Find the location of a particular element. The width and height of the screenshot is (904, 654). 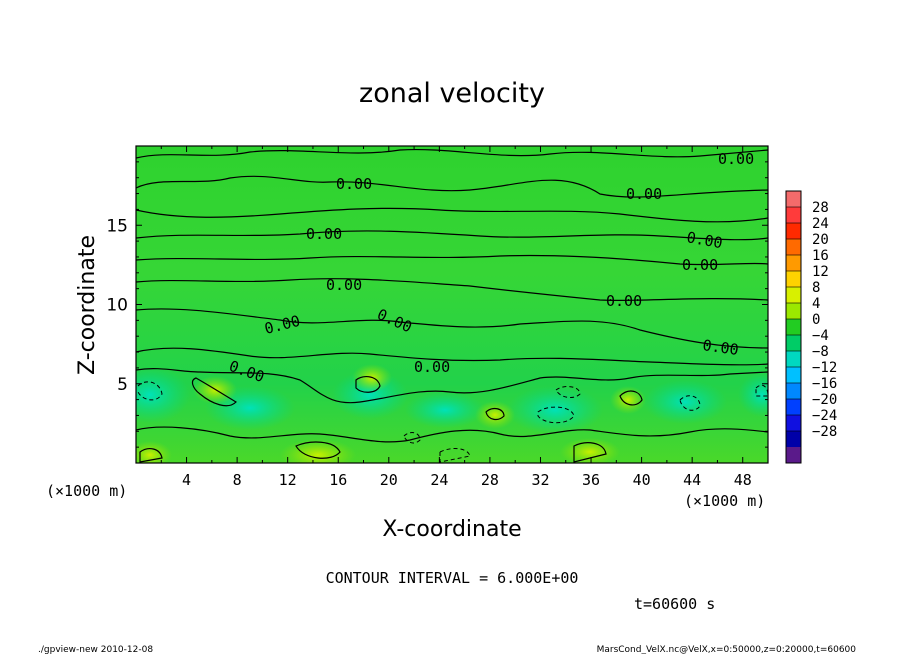

negative-contours is located at coordinates (452, 422).